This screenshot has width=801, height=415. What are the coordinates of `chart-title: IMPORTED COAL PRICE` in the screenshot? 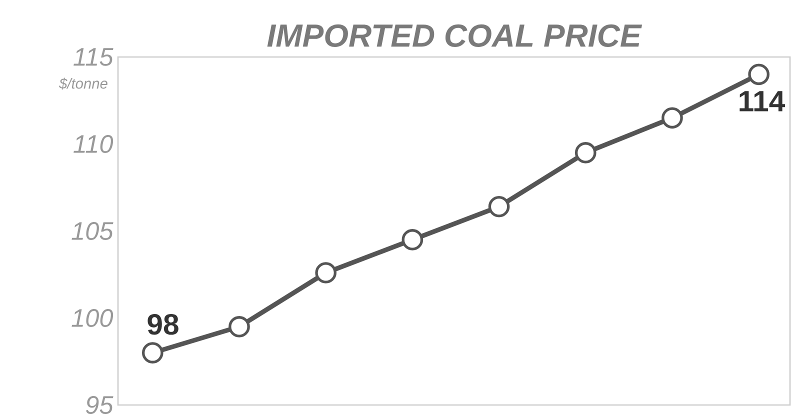 It's located at (454, 35).